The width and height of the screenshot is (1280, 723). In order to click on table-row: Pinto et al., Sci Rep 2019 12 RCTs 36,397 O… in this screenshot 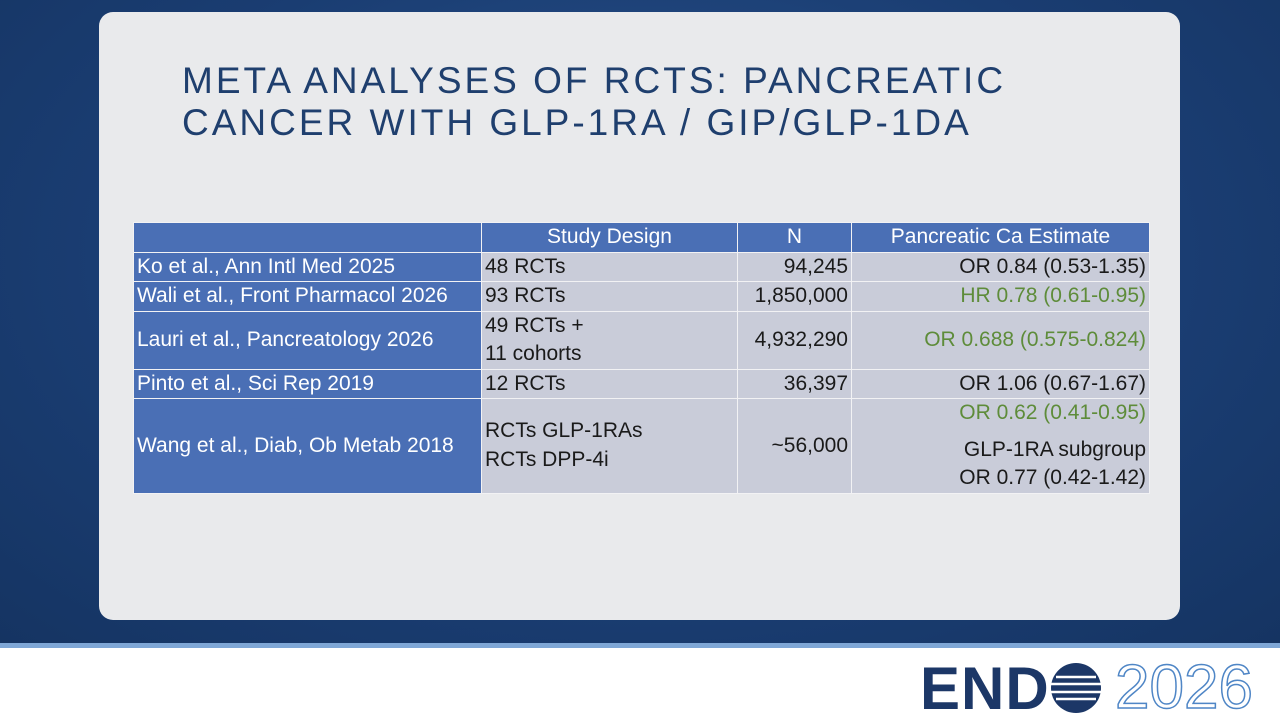, I will do `click(641, 383)`.